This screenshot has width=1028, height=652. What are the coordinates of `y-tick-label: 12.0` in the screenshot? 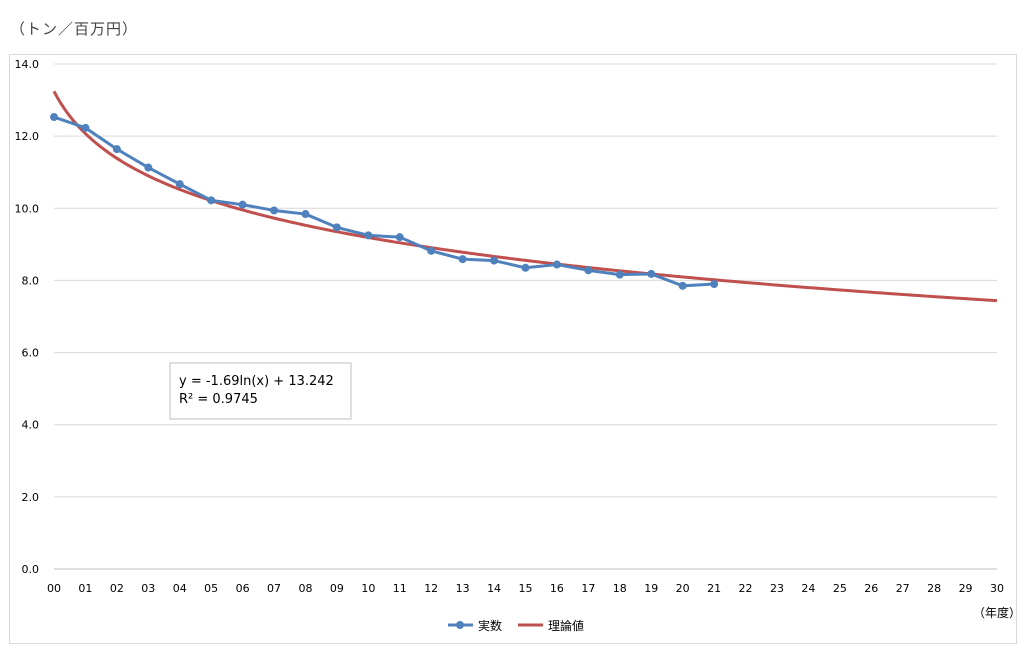 It's located at (27, 136).